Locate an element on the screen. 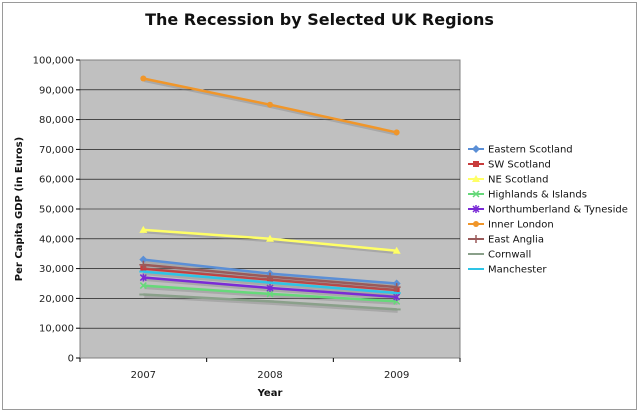  y-tick-label: 10,000 is located at coordinates (56, 329).